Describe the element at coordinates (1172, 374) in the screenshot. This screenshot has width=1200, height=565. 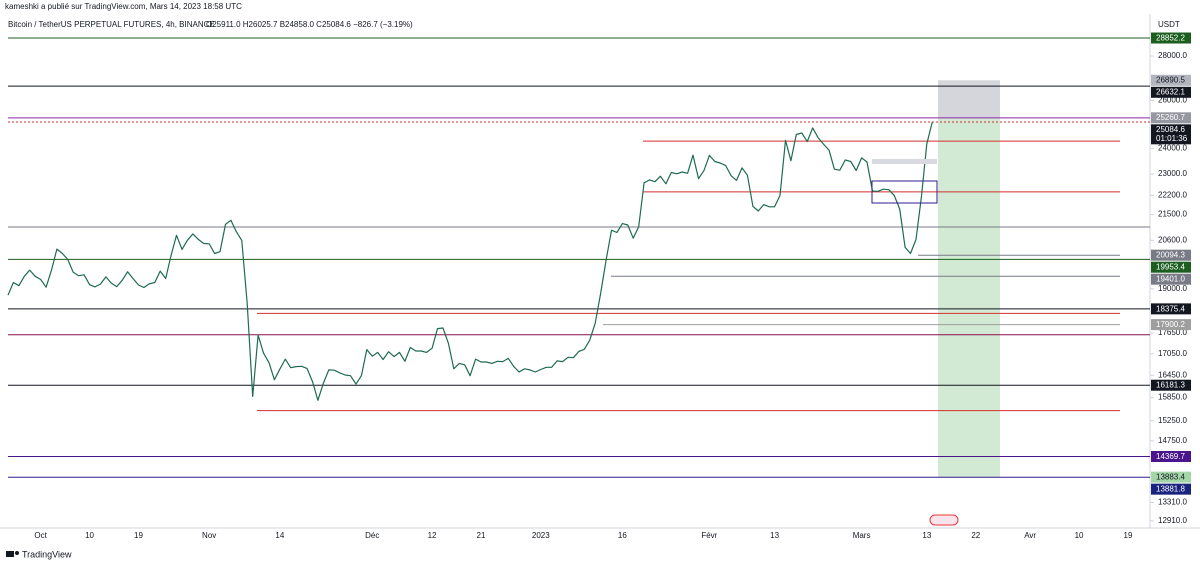
I see `y-tick-label: 16450.0` at that location.